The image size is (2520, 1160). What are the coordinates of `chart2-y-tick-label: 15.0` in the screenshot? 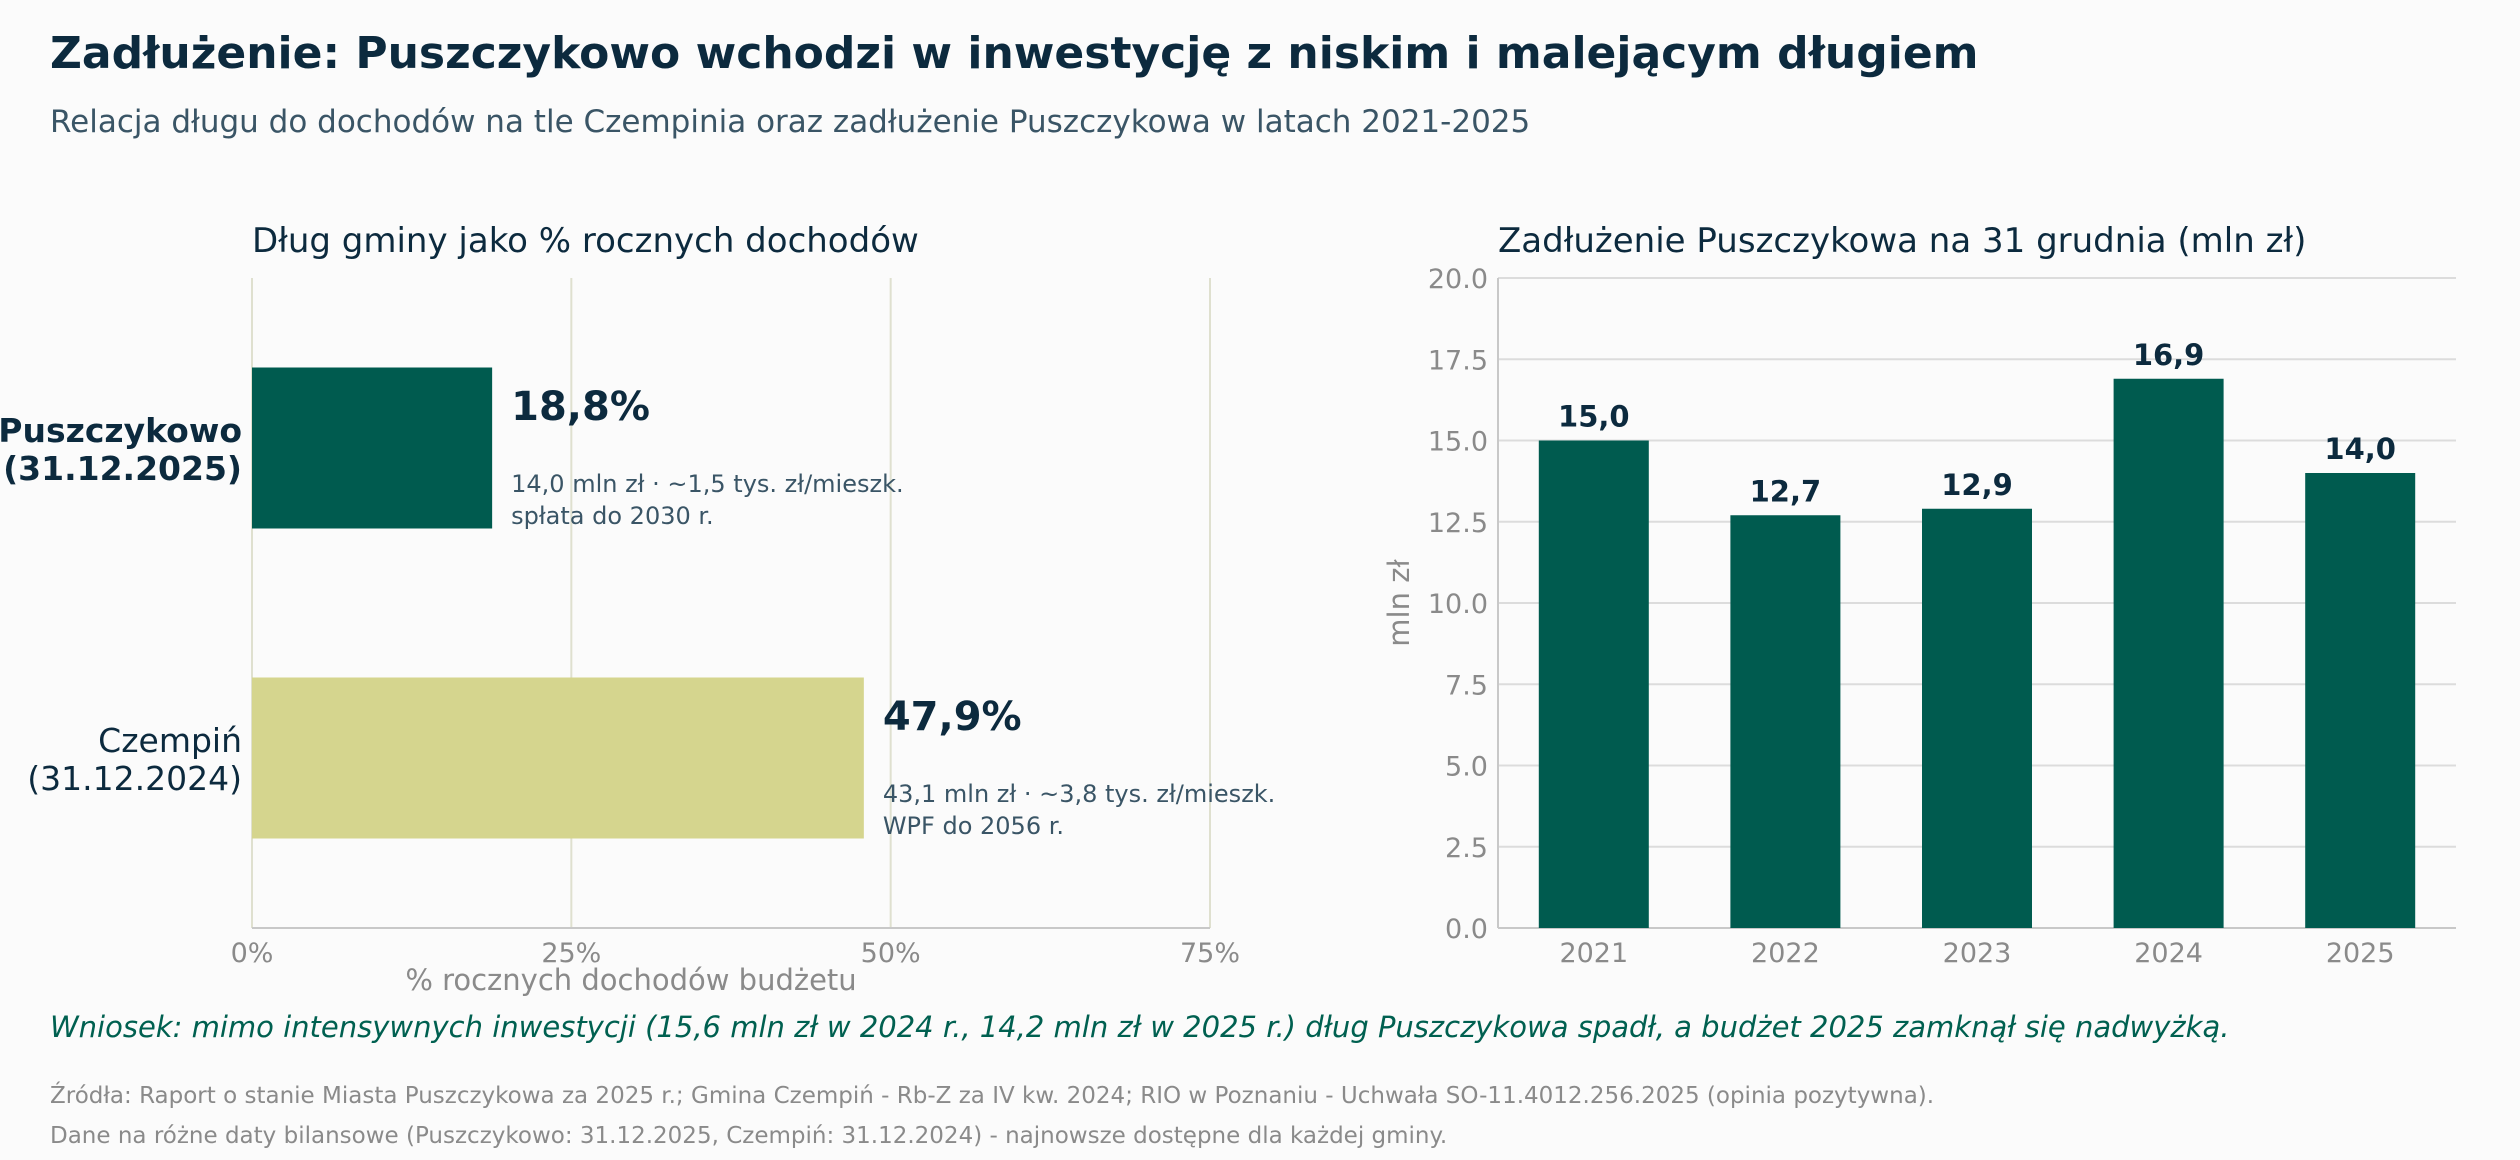 It's located at (1458, 442).